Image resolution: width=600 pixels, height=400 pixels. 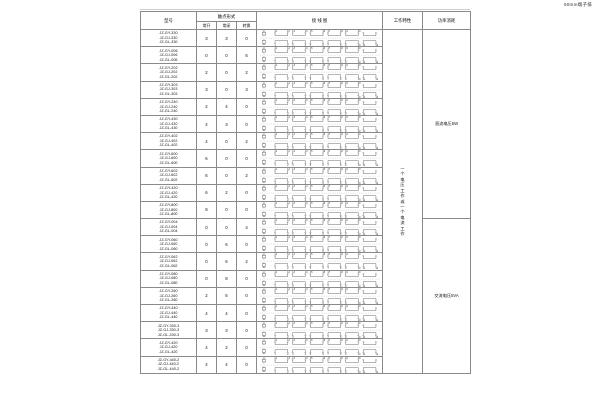 I want to click on contact-count-ch: 2, so click(x=246, y=72).